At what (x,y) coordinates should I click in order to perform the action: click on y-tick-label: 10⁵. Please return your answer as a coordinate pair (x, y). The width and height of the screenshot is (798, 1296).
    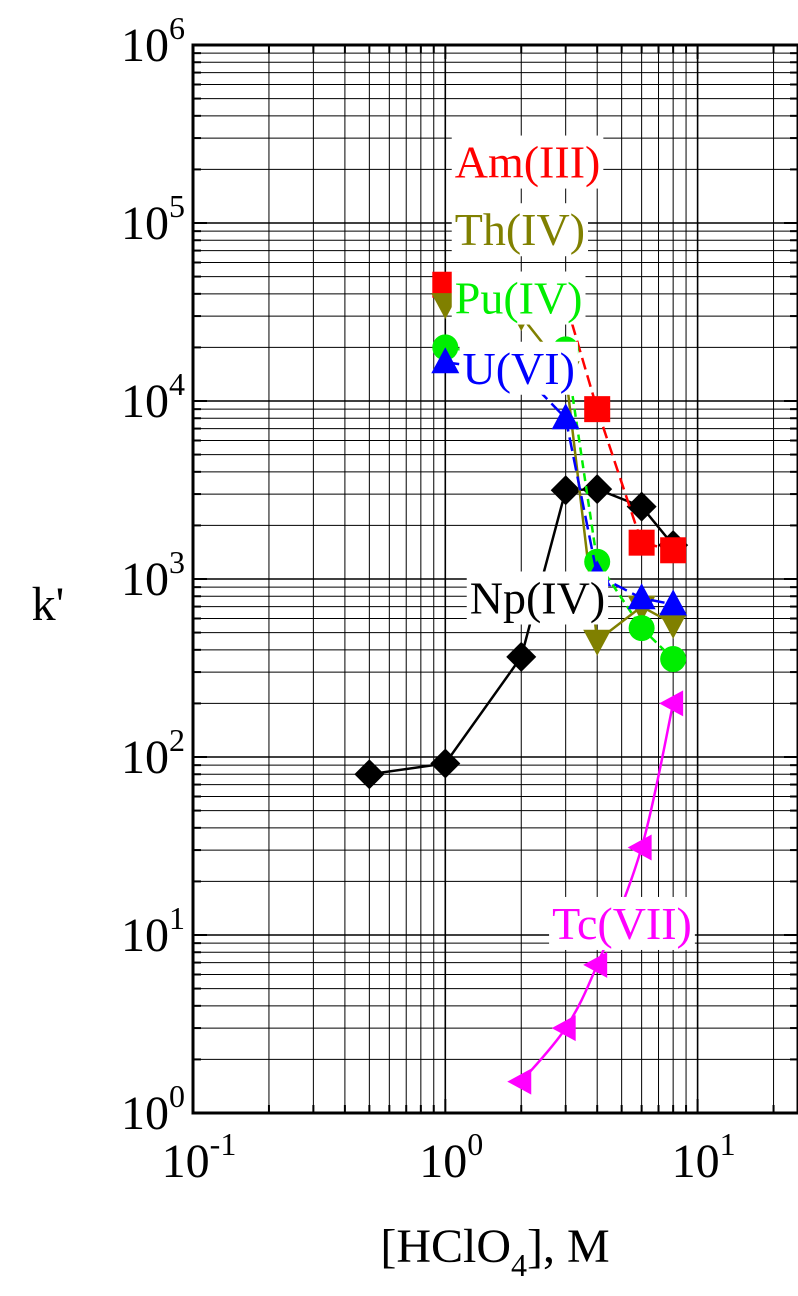
    Looking at the image, I should click on (153, 219).